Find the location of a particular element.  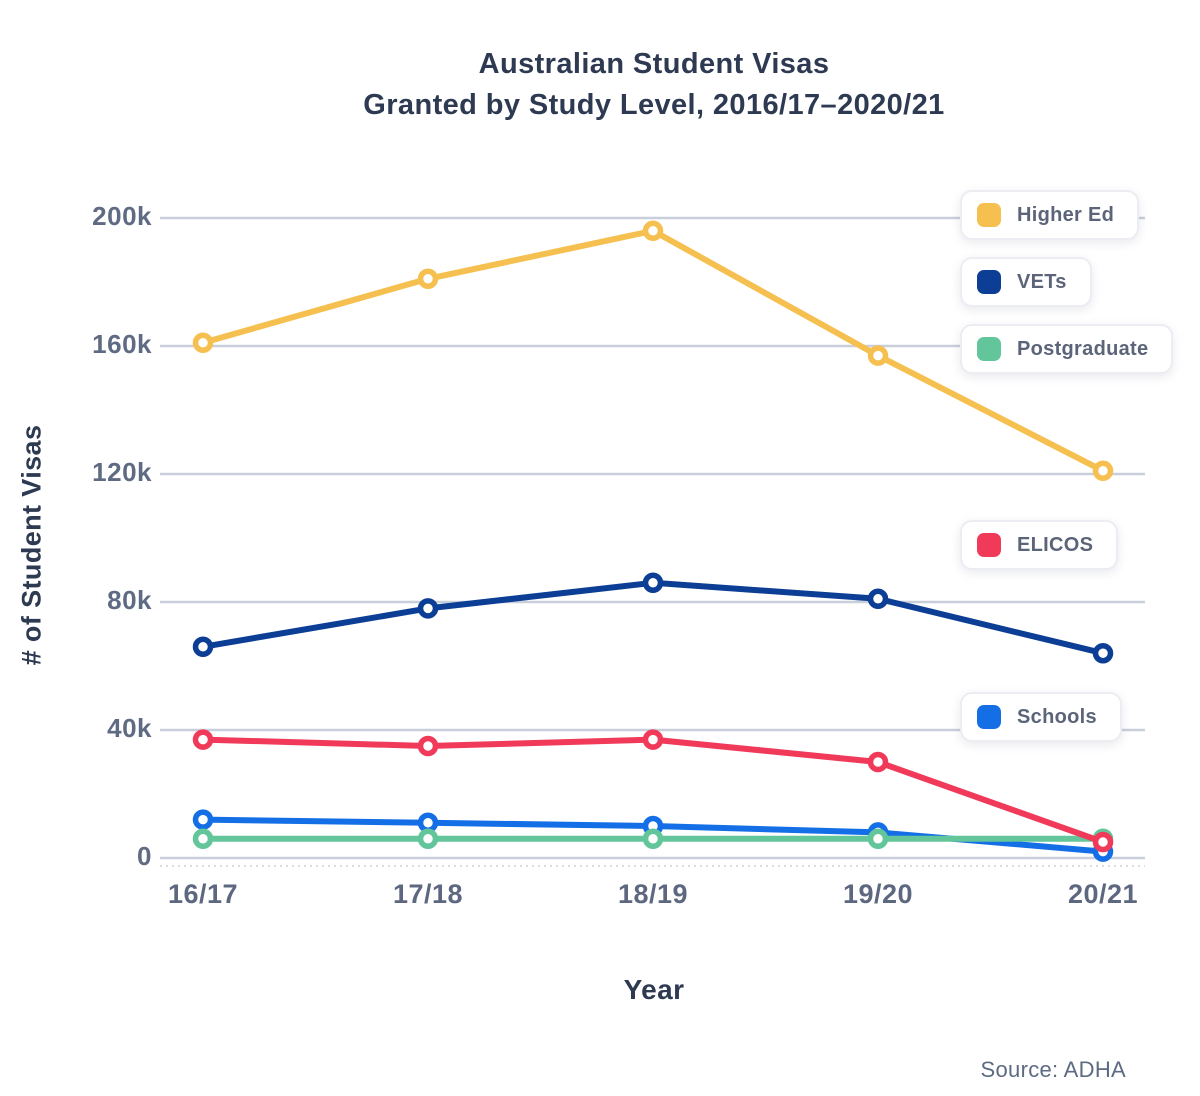

data-point-elicos-19/20 is located at coordinates (878, 762).